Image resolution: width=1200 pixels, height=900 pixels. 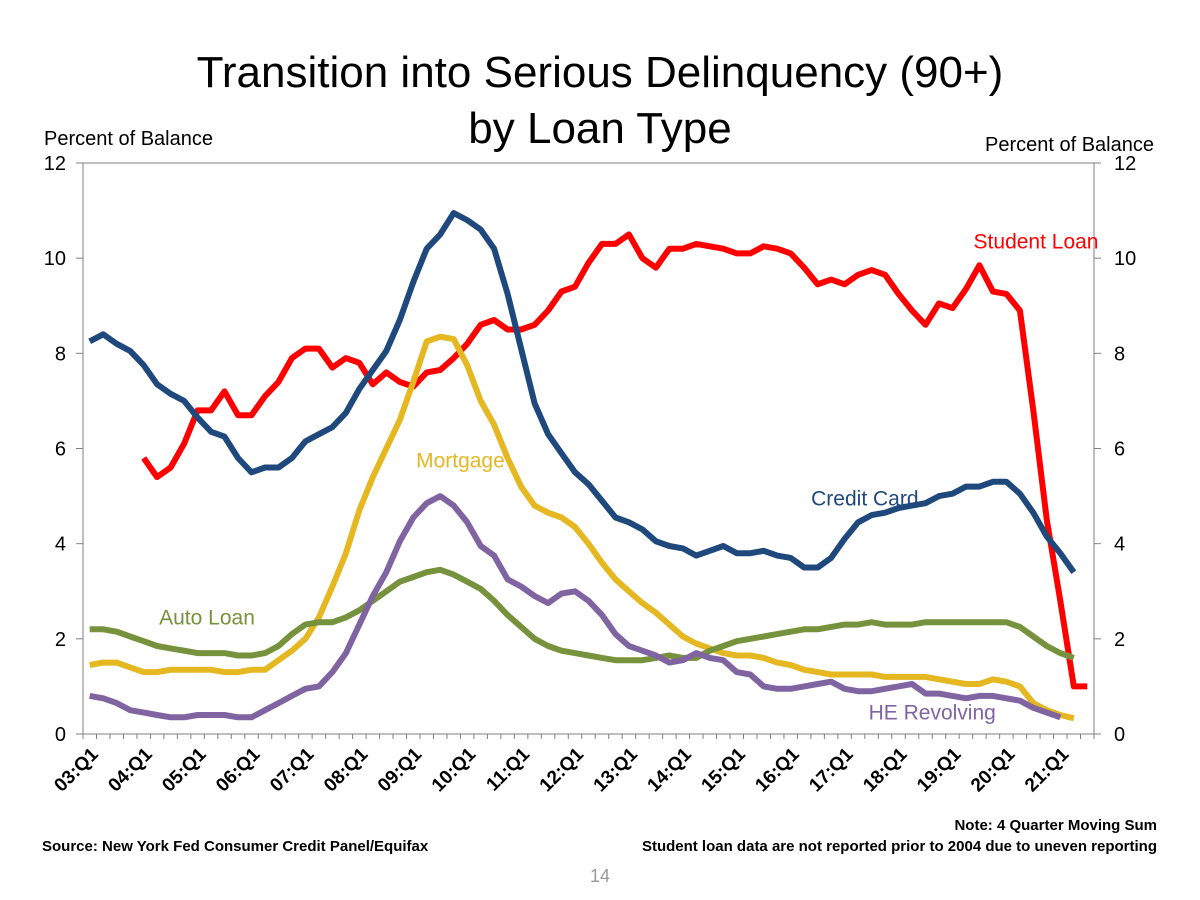 What do you see at coordinates (292, 770) in the screenshot?
I see `x-tick-label: 07:Q1` at bounding box center [292, 770].